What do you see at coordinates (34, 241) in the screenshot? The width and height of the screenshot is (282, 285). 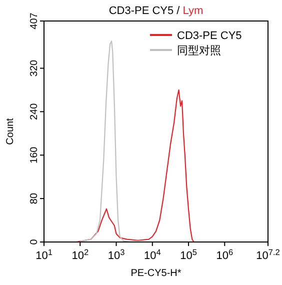 I see `y-tick-label: 0` at bounding box center [34, 241].